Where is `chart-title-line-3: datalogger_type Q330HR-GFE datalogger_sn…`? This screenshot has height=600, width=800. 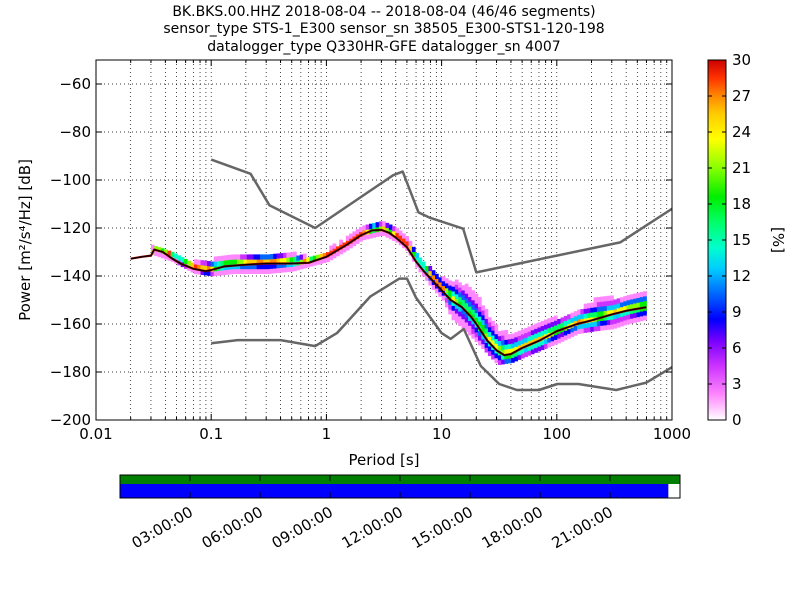 chart-title-line-3: datalogger_type Q330HR-GFE datalogger_sn… is located at coordinates (383, 47).